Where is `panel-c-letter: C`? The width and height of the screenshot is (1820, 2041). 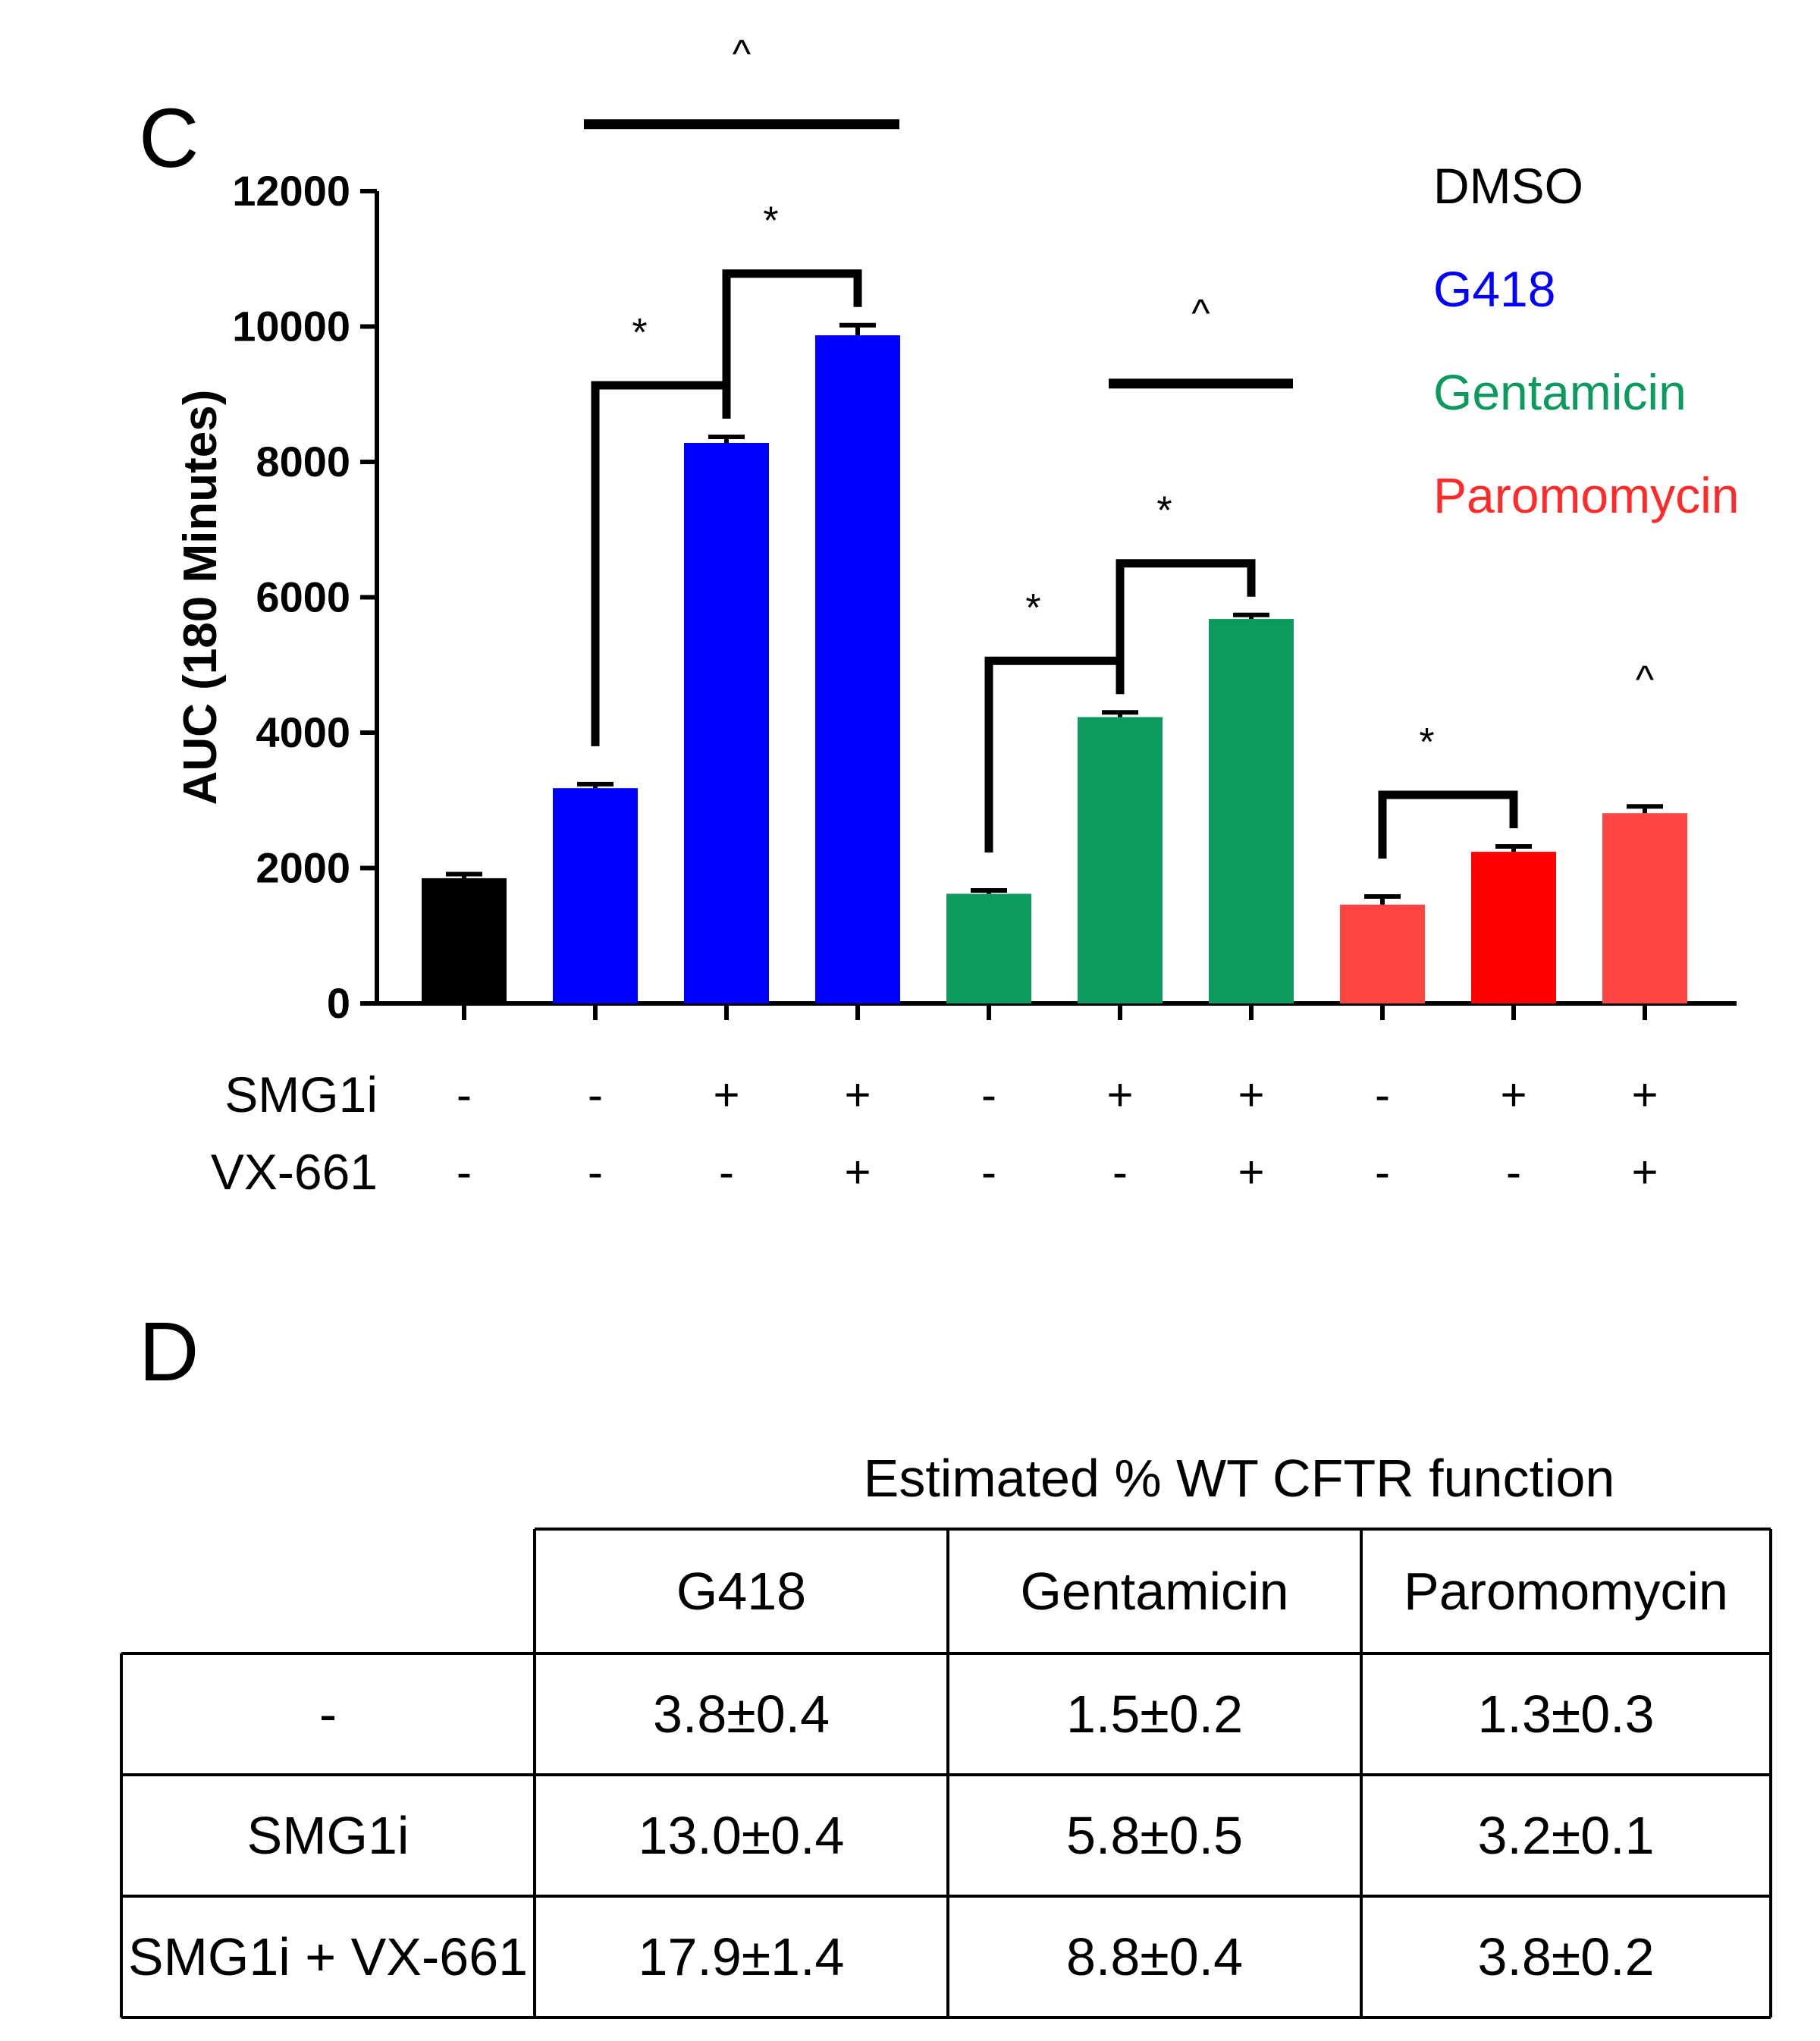
panel-c-letter: C is located at coordinates (169, 138).